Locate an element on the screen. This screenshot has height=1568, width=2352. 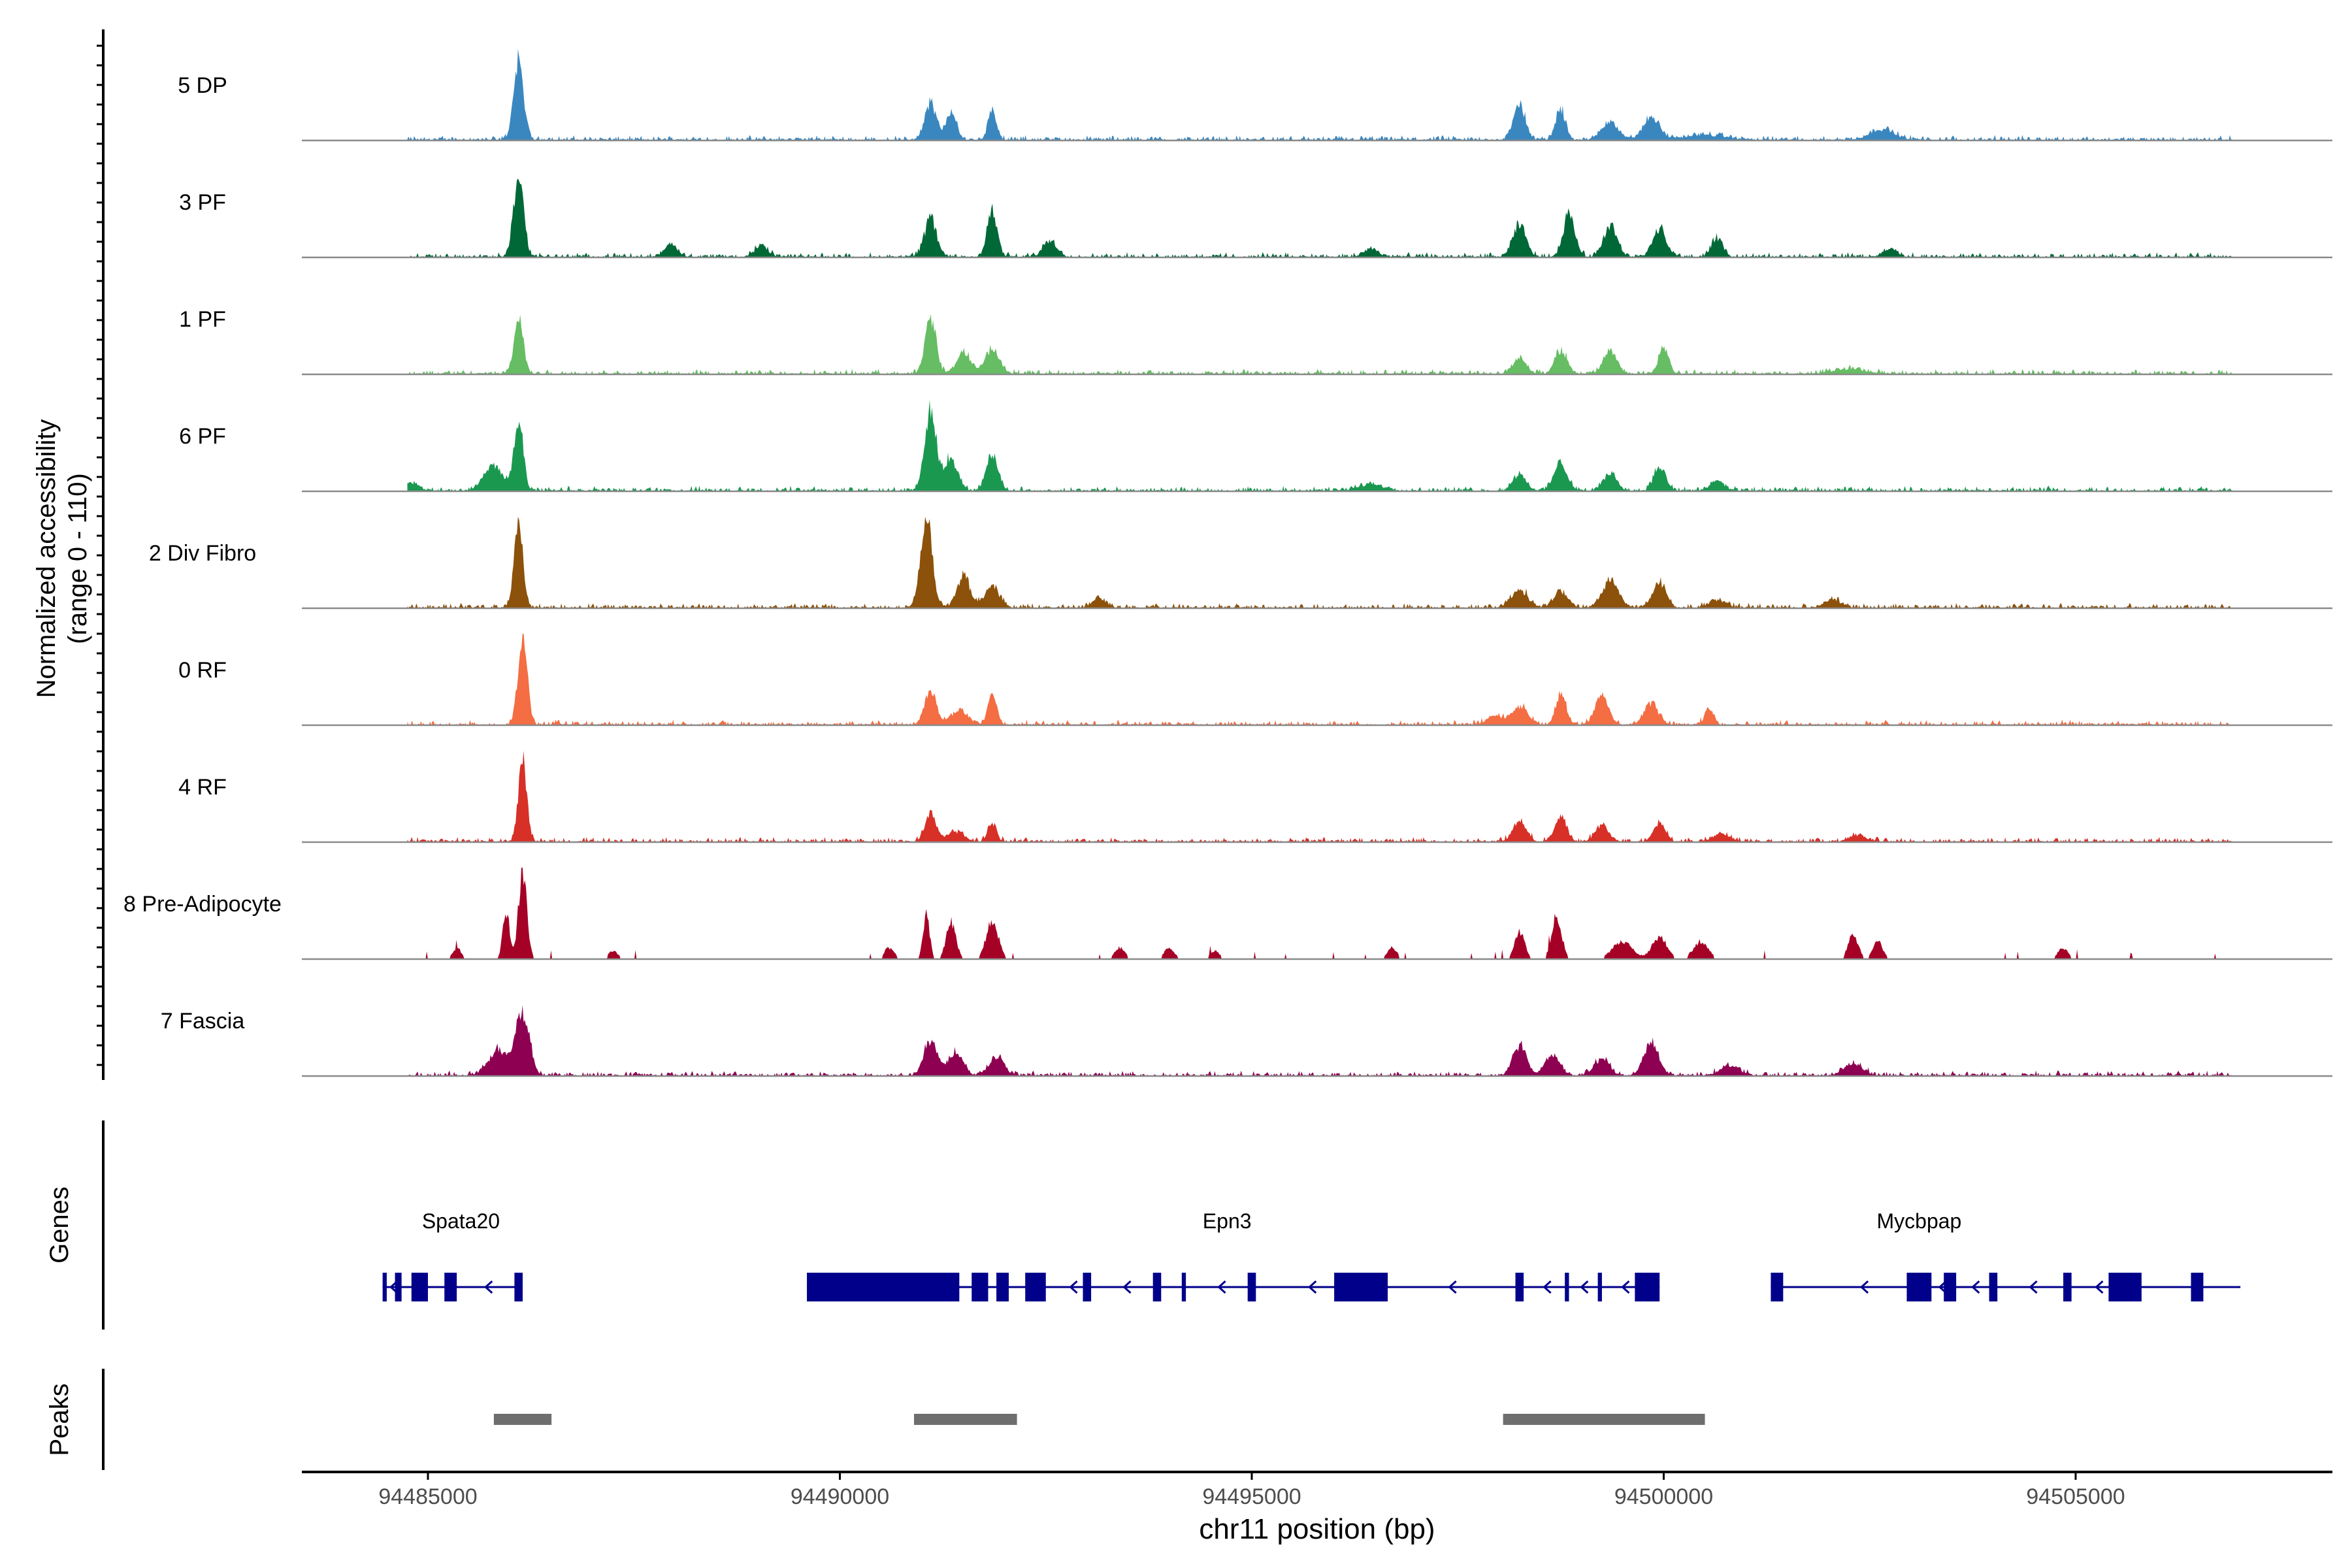
x-tick-label: 94505000 is located at coordinates (2075, 1496).